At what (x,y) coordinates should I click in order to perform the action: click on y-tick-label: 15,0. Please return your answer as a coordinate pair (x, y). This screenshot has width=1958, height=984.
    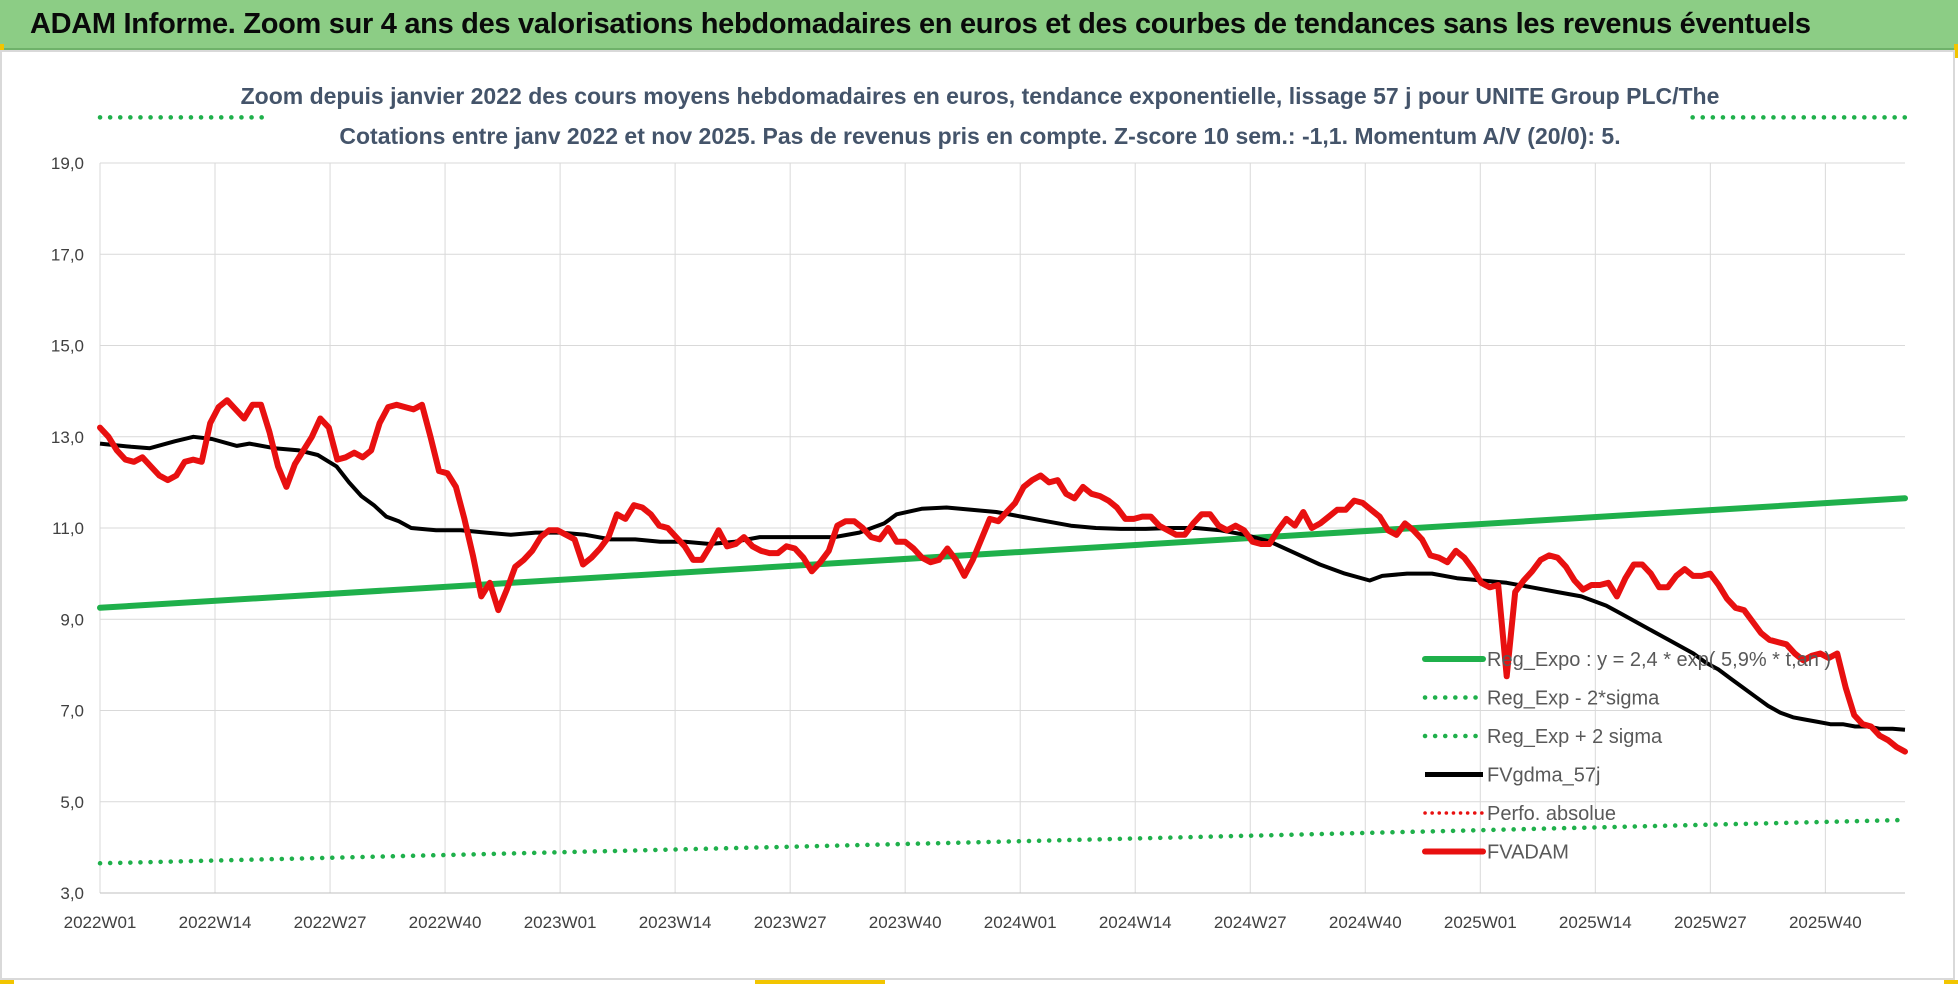
    Looking at the image, I should click on (67, 346).